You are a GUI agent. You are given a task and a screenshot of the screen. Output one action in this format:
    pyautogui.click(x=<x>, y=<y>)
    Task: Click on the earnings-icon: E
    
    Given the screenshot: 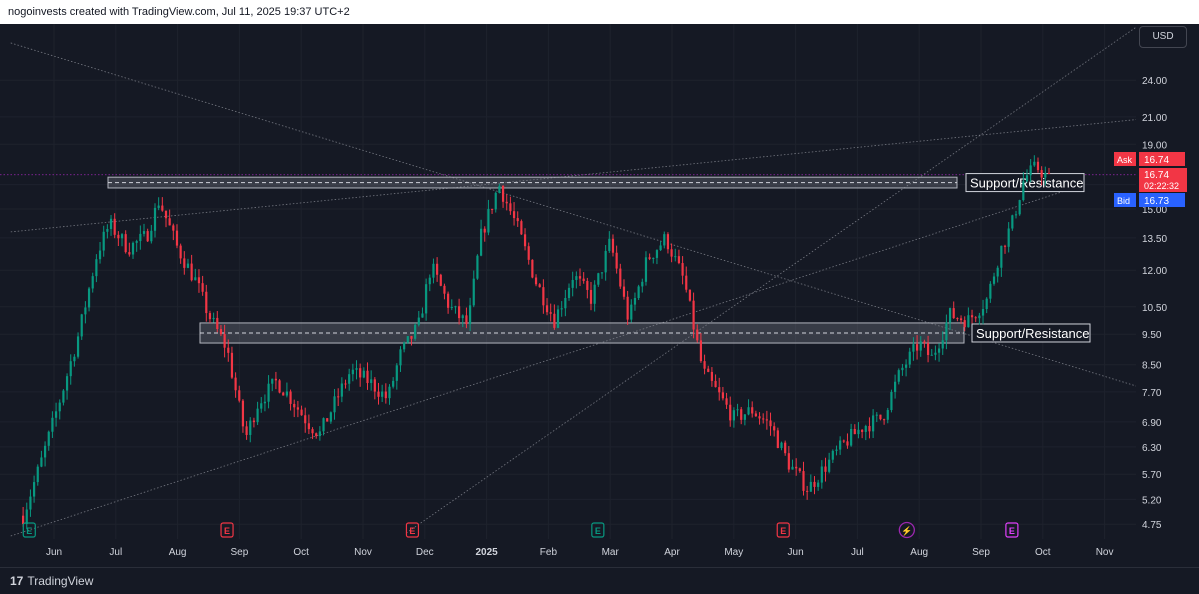 What is the action you would take?
    pyautogui.click(x=412, y=530)
    